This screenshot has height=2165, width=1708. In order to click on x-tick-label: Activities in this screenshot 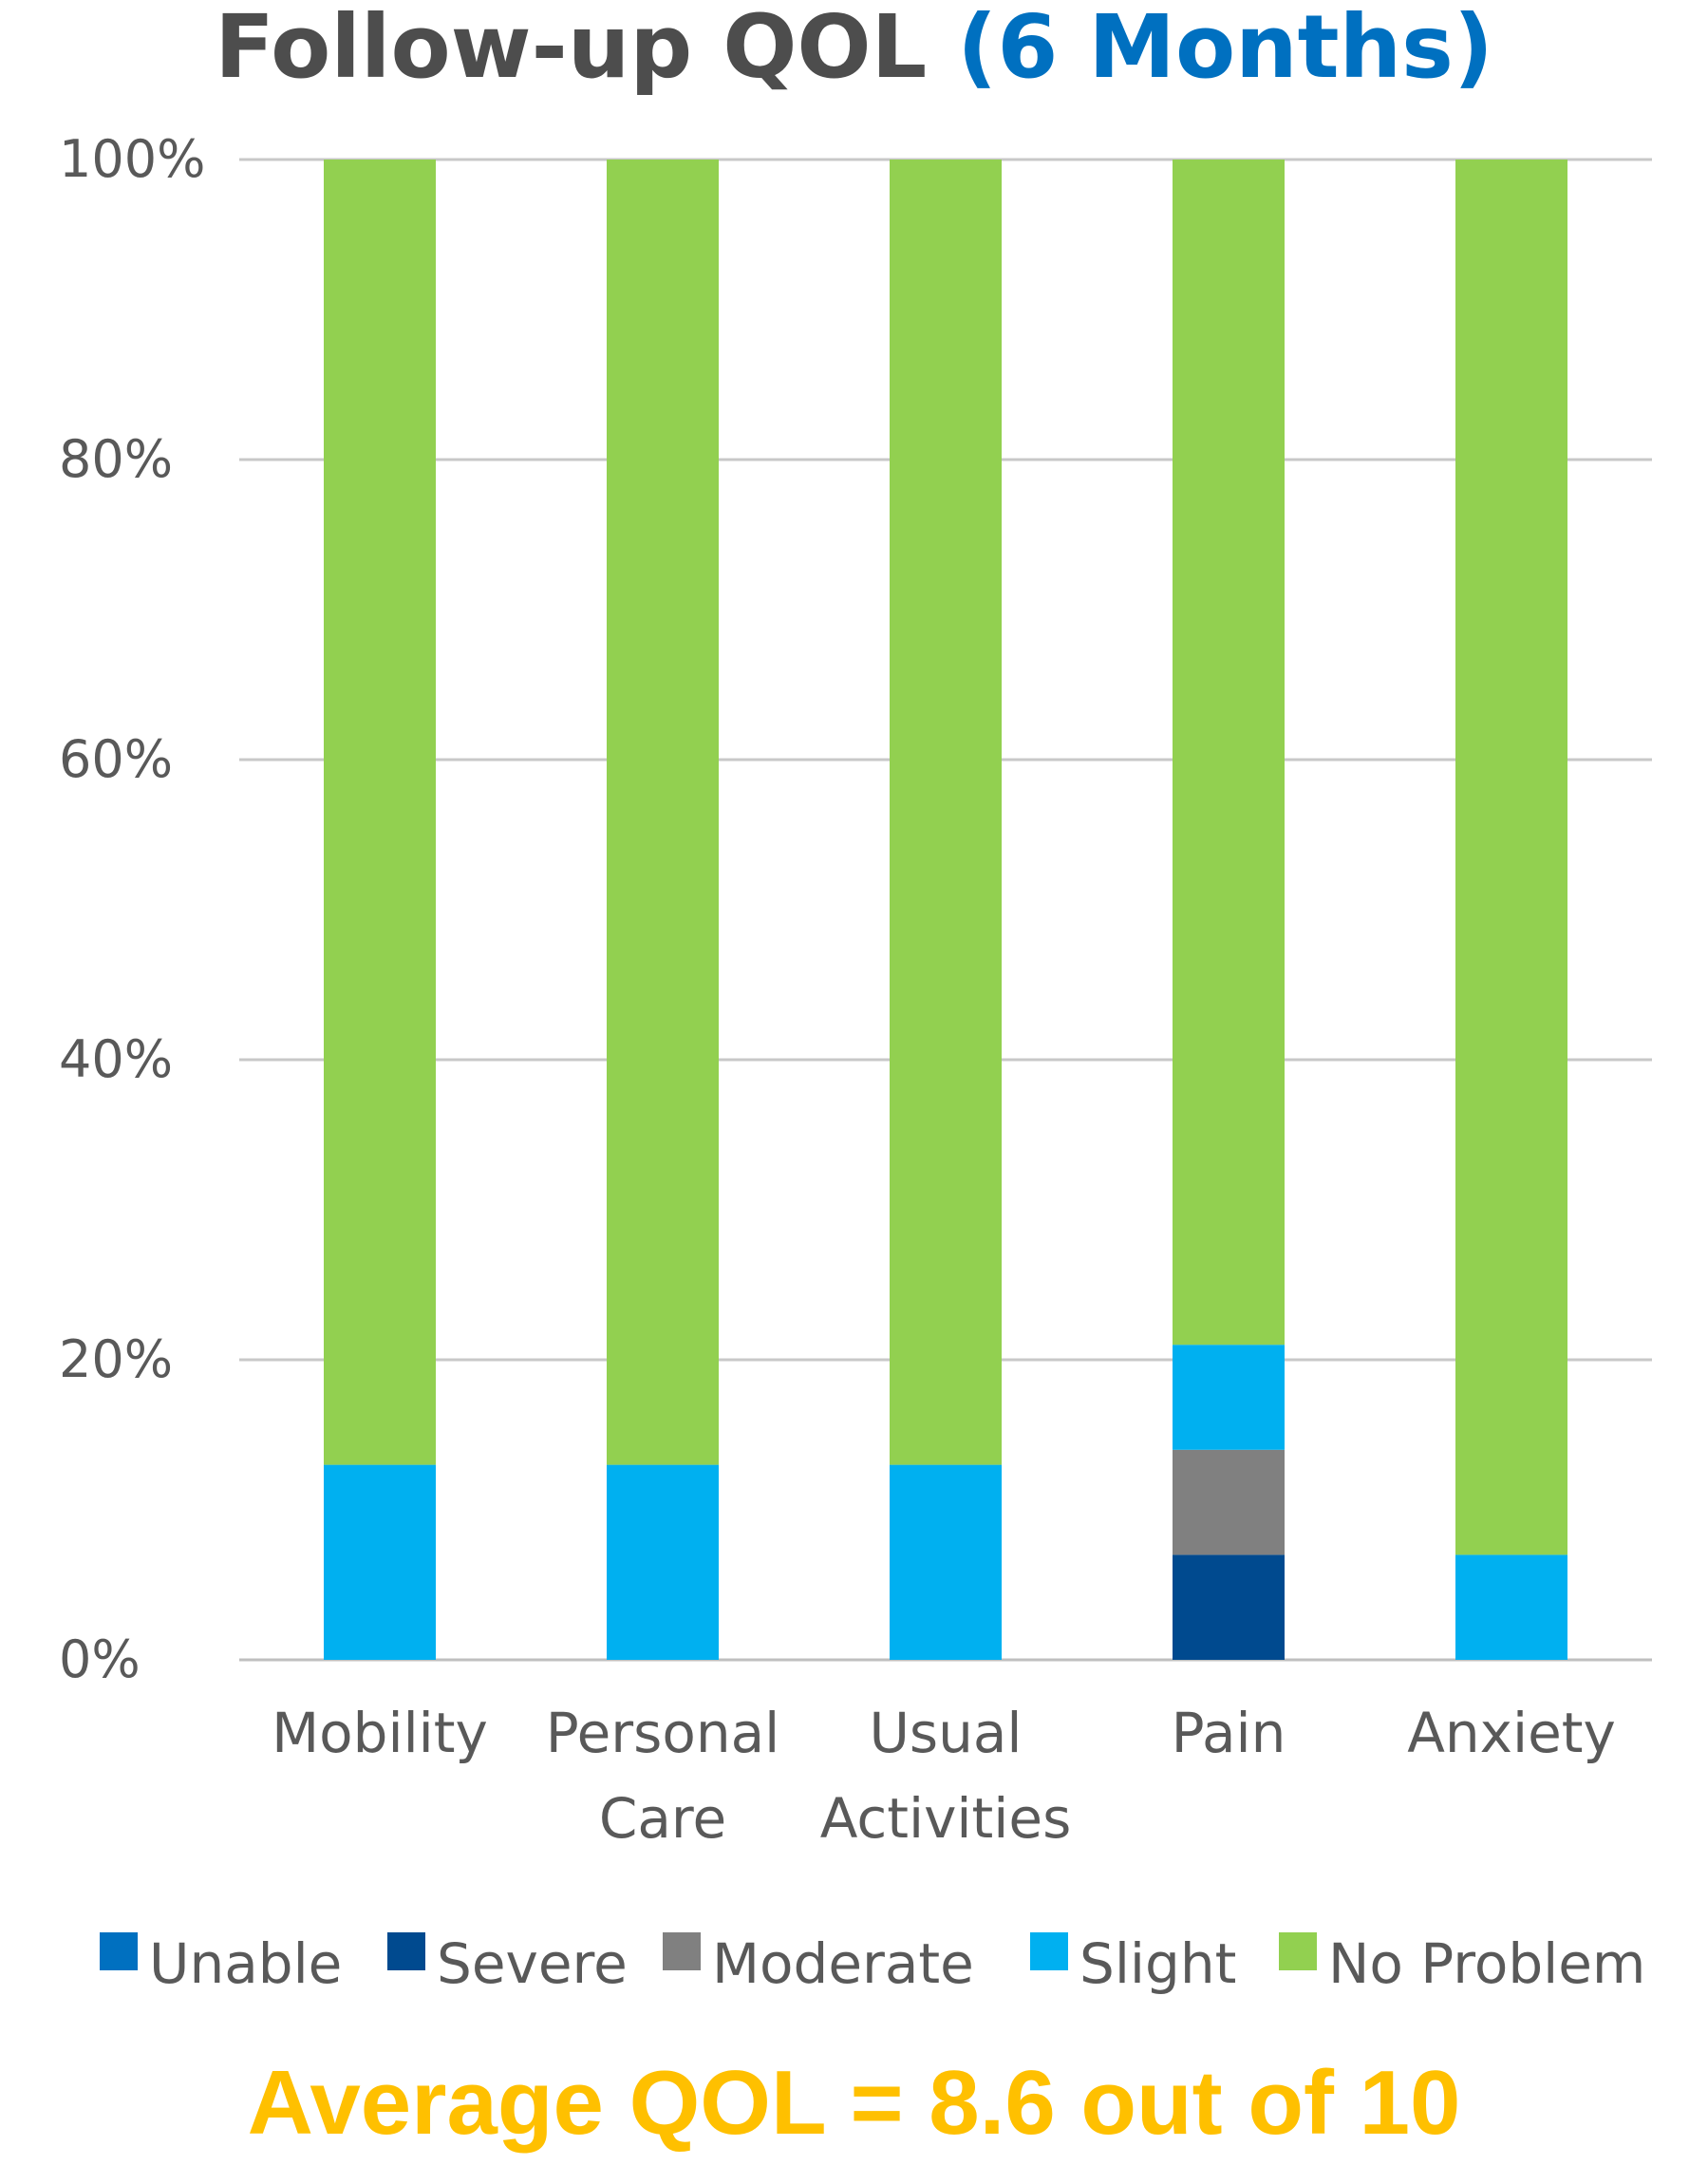, I will do `click(946, 1818)`.